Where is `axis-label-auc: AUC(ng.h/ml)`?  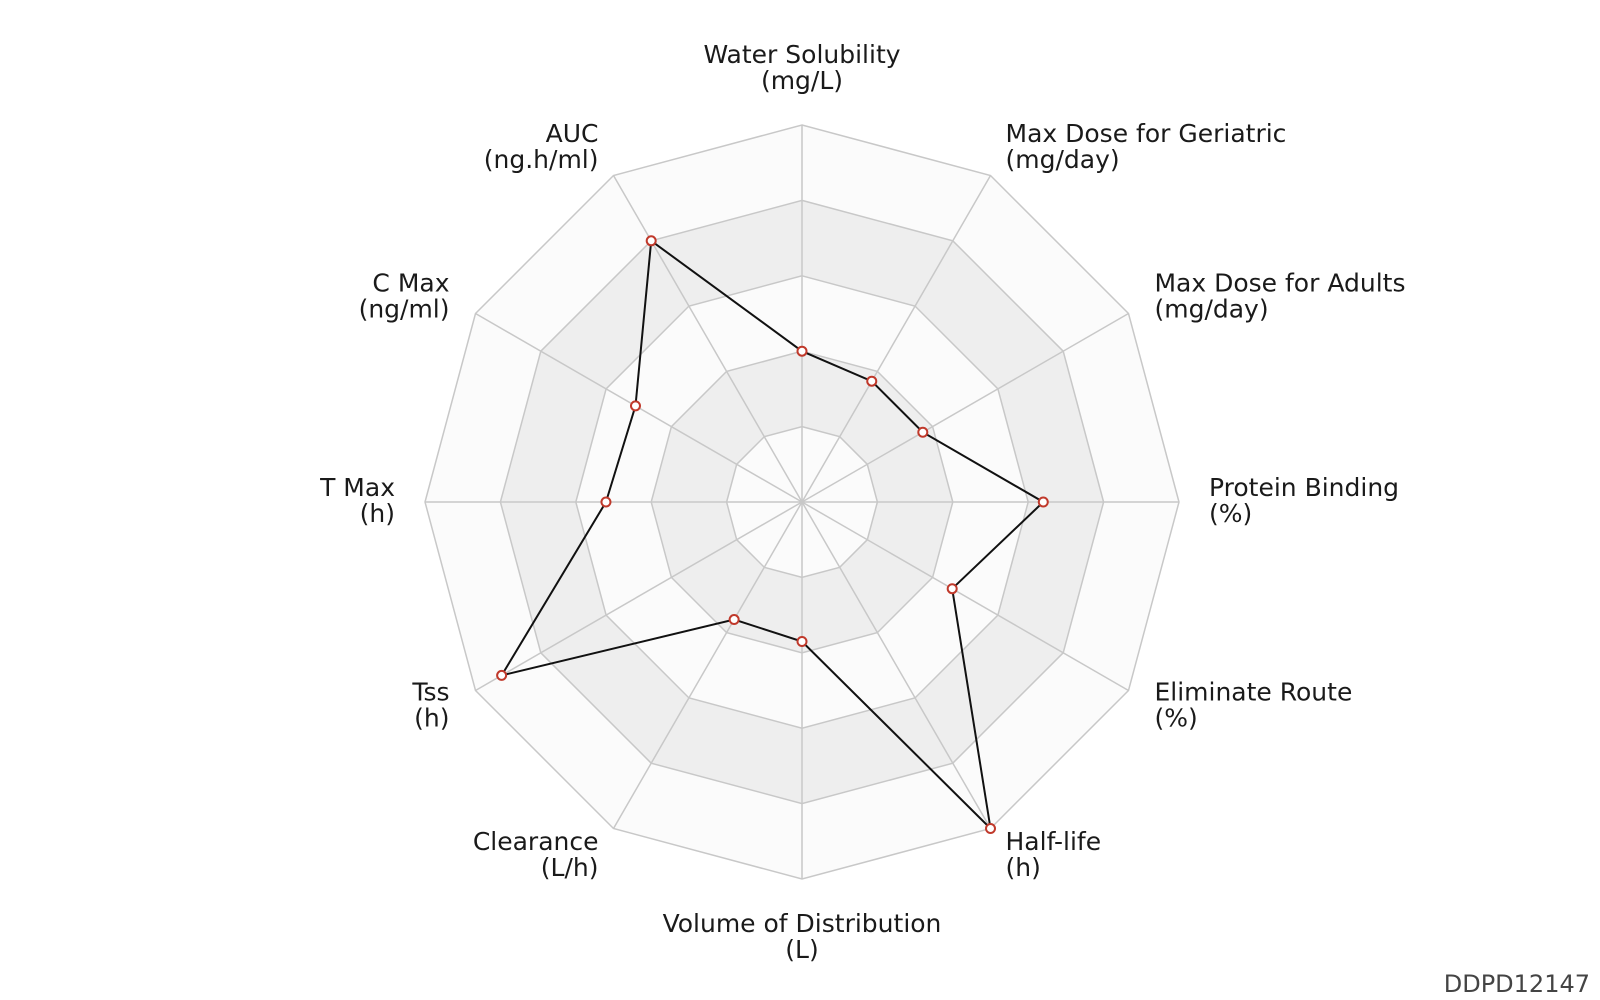 axis-label-auc: AUC(ng.h/ml) is located at coordinates (541, 146).